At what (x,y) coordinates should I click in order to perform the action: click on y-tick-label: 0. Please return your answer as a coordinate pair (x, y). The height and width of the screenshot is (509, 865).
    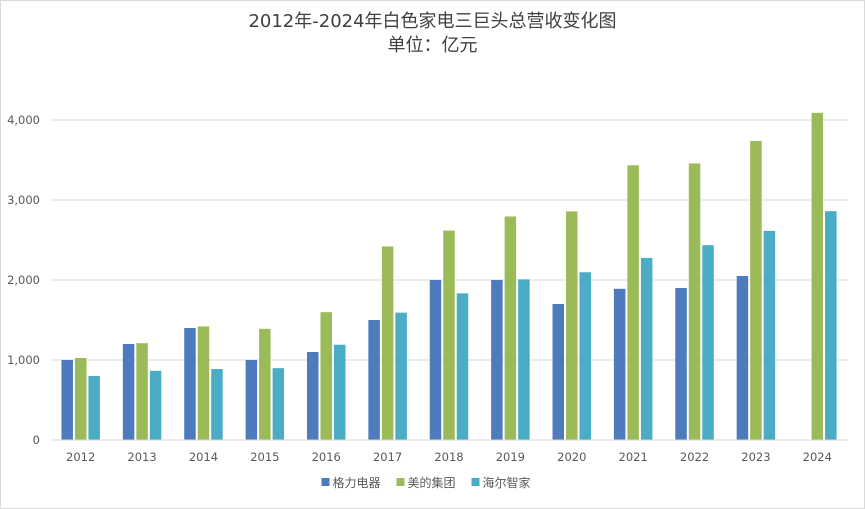
    Looking at the image, I should click on (36, 440).